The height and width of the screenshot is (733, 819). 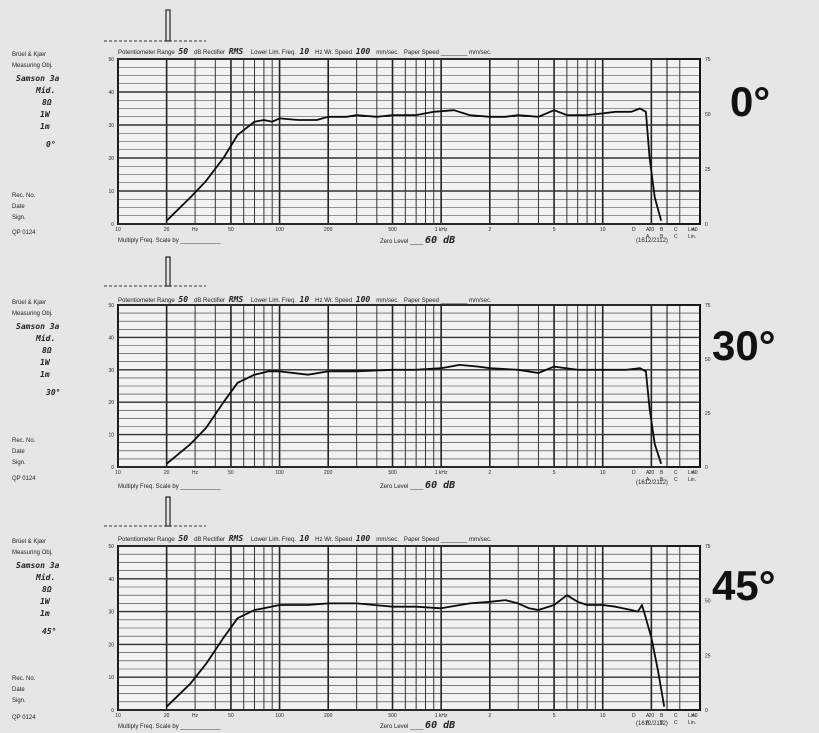 What do you see at coordinates (750, 101) in the screenshot?
I see `angle-label: 0°` at bounding box center [750, 101].